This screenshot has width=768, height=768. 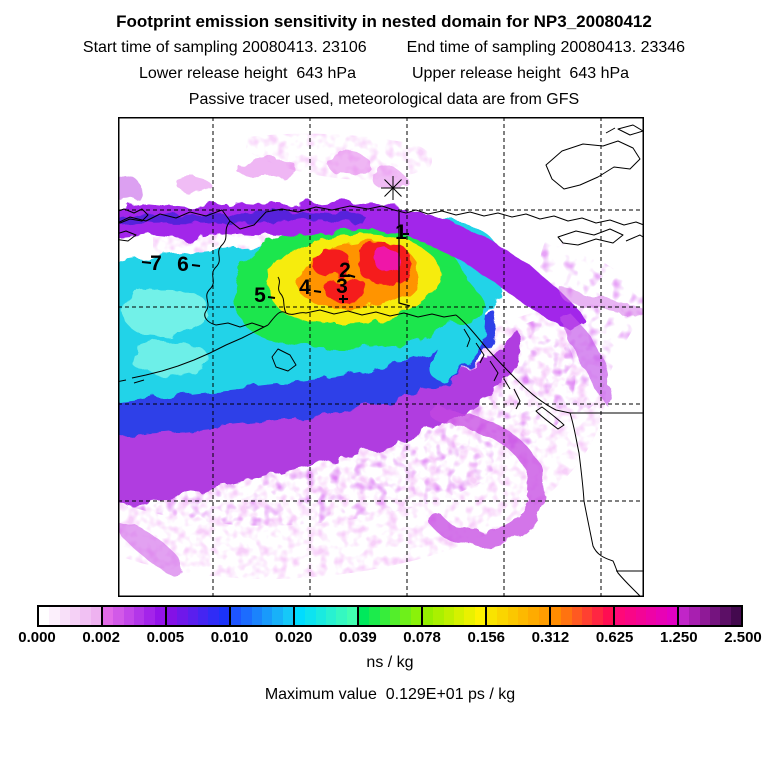 What do you see at coordinates (293, 637) in the screenshot?
I see `colorbar-tick-label: 0.020` at bounding box center [293, 637].